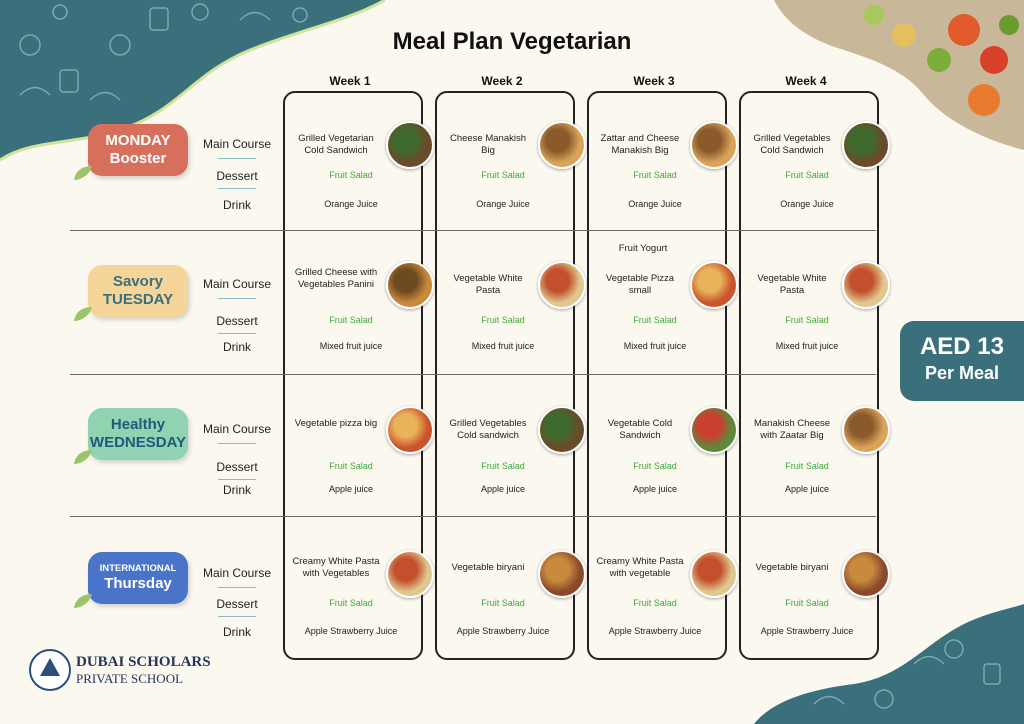 This screenshot has width=1024, height=724. Describe the element at coordinates (654, 81) in the screenshot. I see `week-3-header: Week 3` at that location.